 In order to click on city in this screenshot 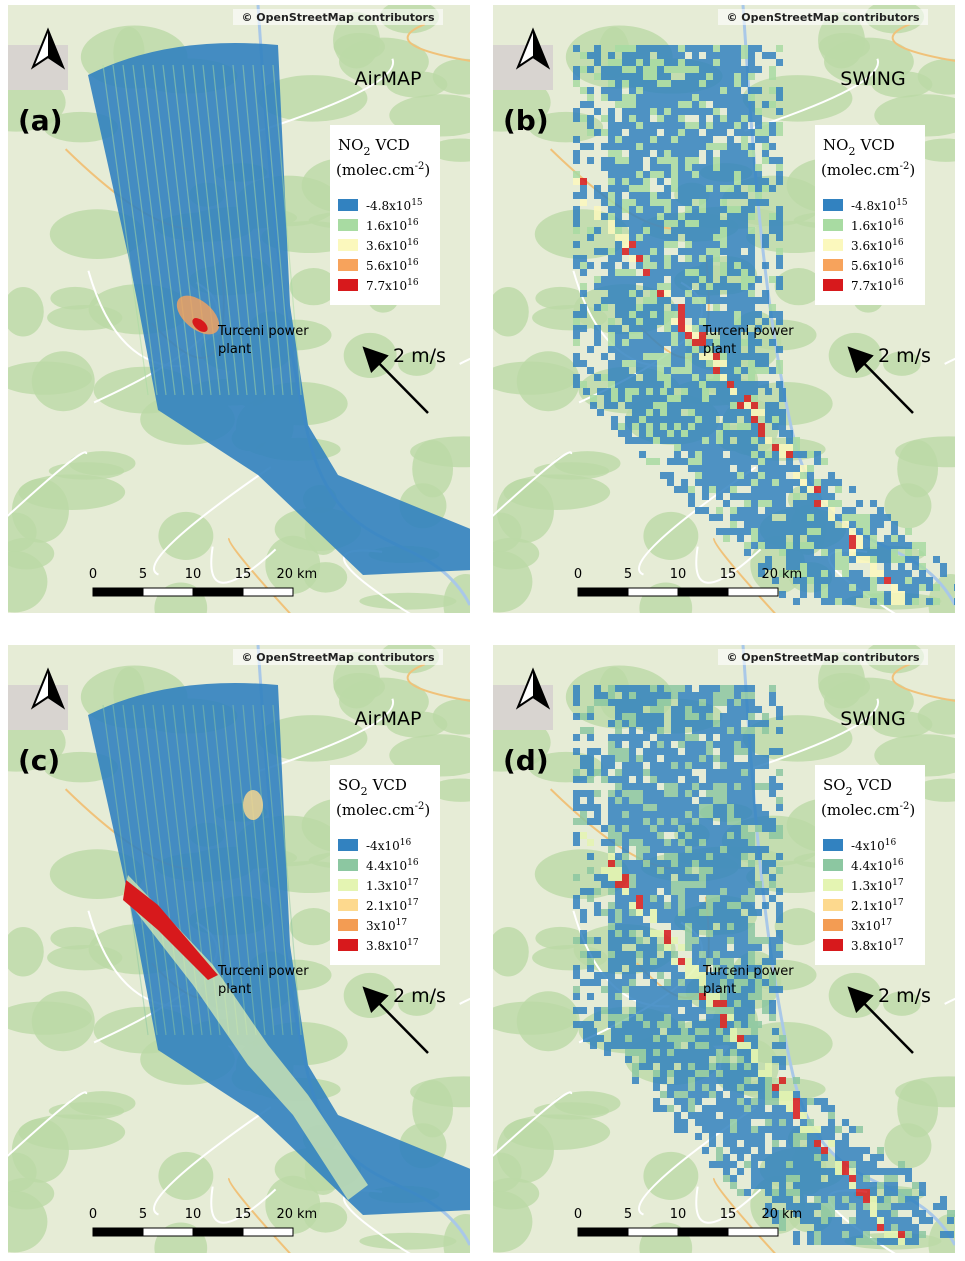, I will do `click(523, 707)`.